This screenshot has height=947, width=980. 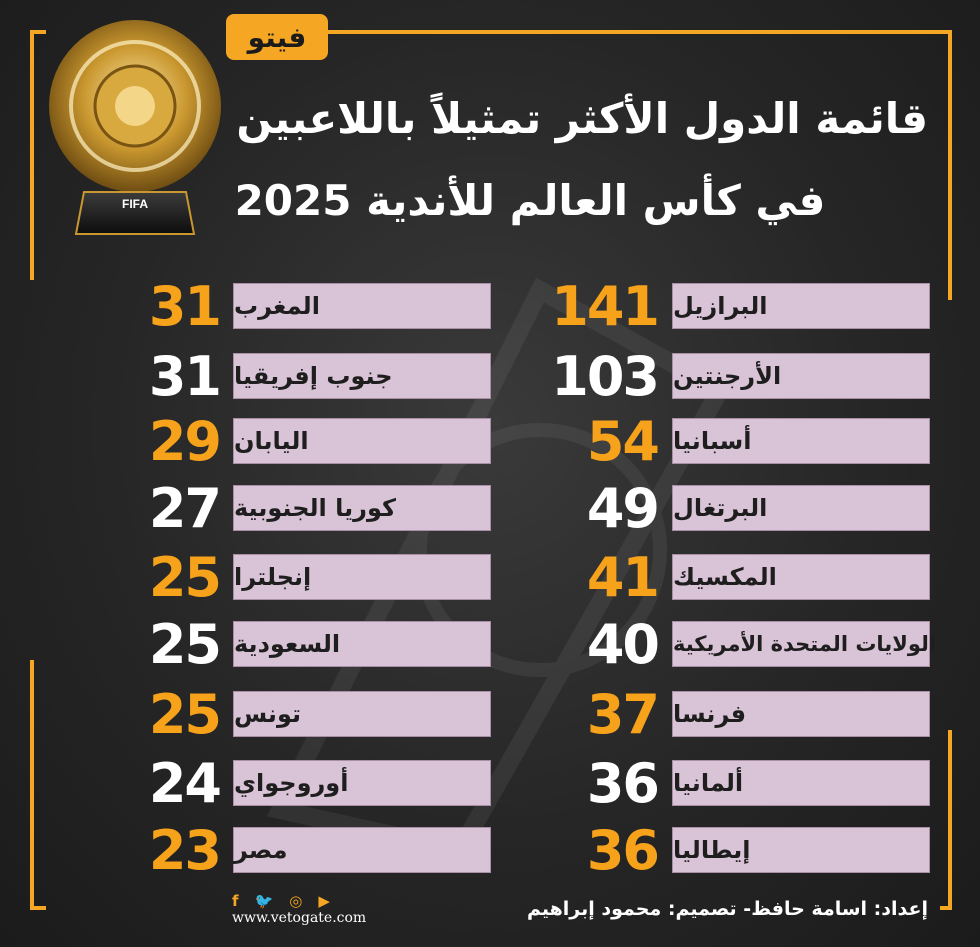 I want to click on player-count: 23, so click(x=185, y=850).